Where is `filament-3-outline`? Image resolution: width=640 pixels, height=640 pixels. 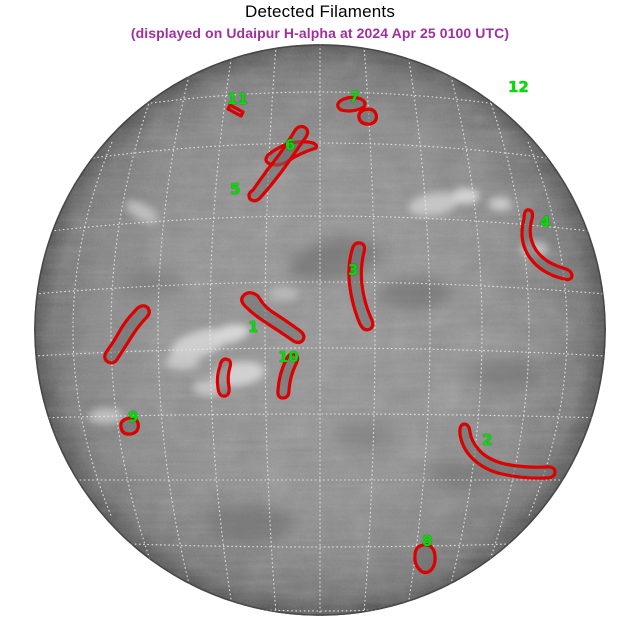
filament-3-outline is located at coordinates (361, 286).